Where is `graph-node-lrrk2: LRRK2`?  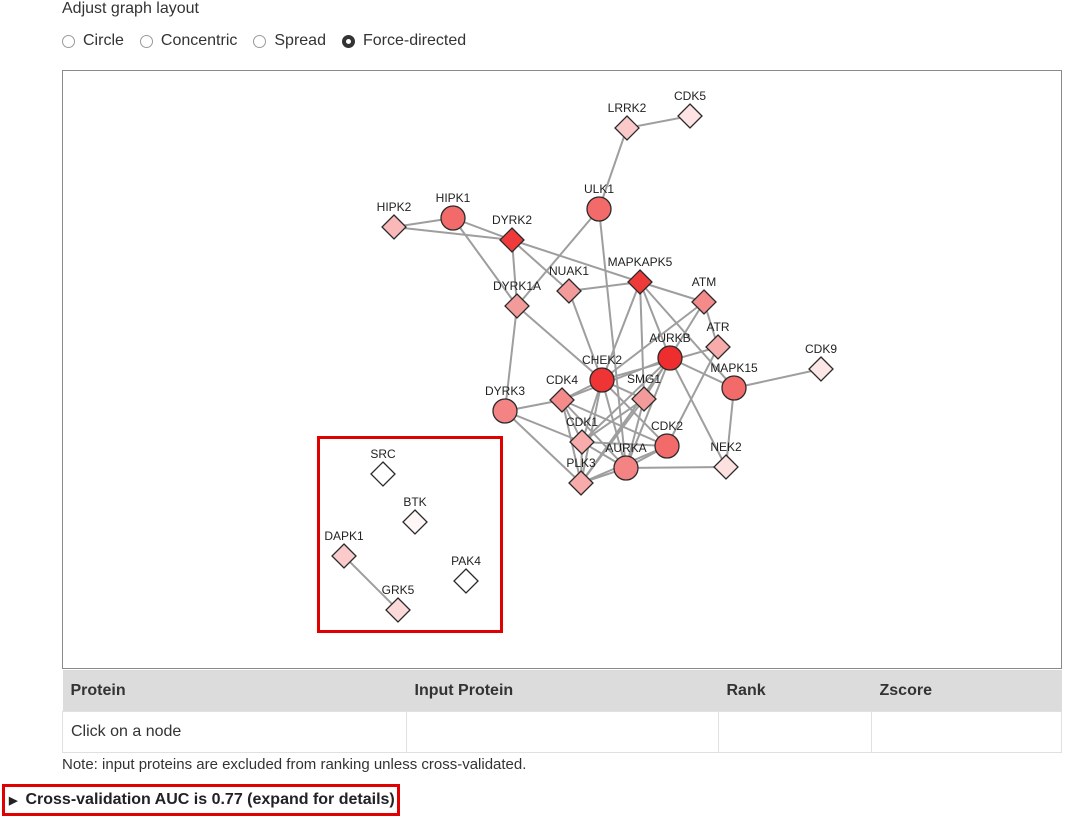 graph-node-lrrk2: LRRK2 is located at coordinates (627, 121).